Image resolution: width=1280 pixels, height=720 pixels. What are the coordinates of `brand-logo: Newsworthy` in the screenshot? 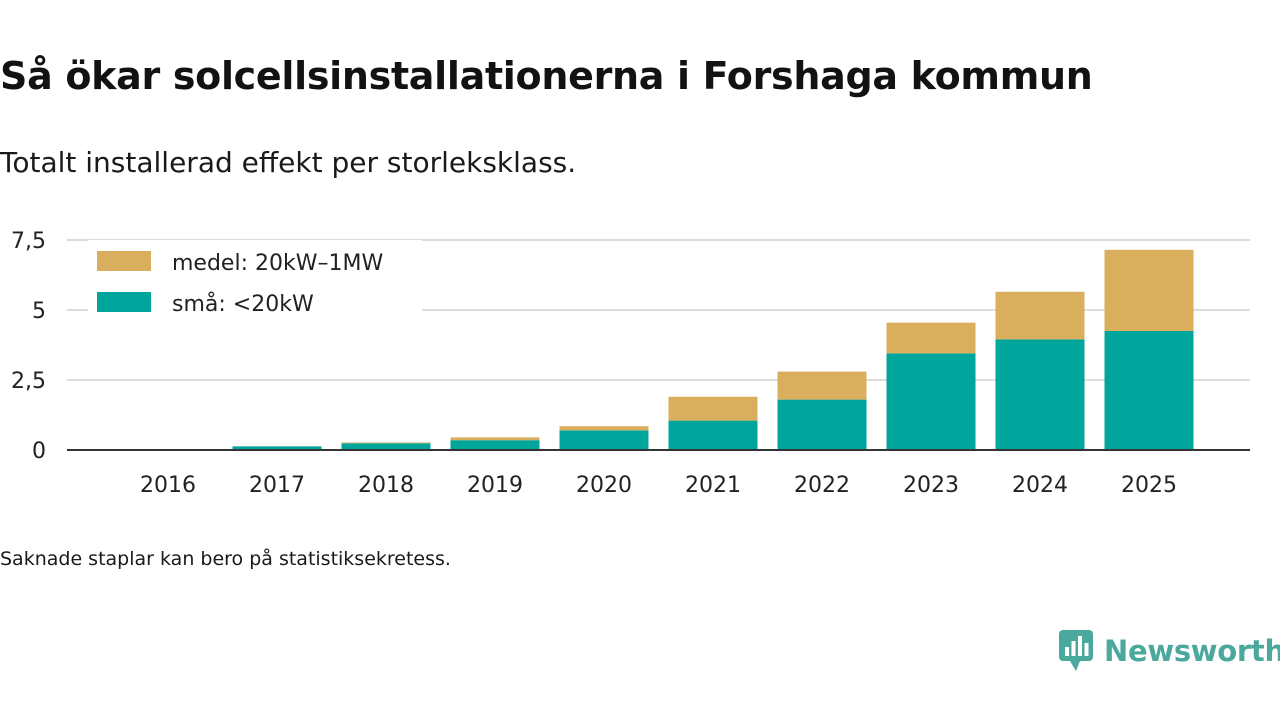 It's located at (1169, 651).